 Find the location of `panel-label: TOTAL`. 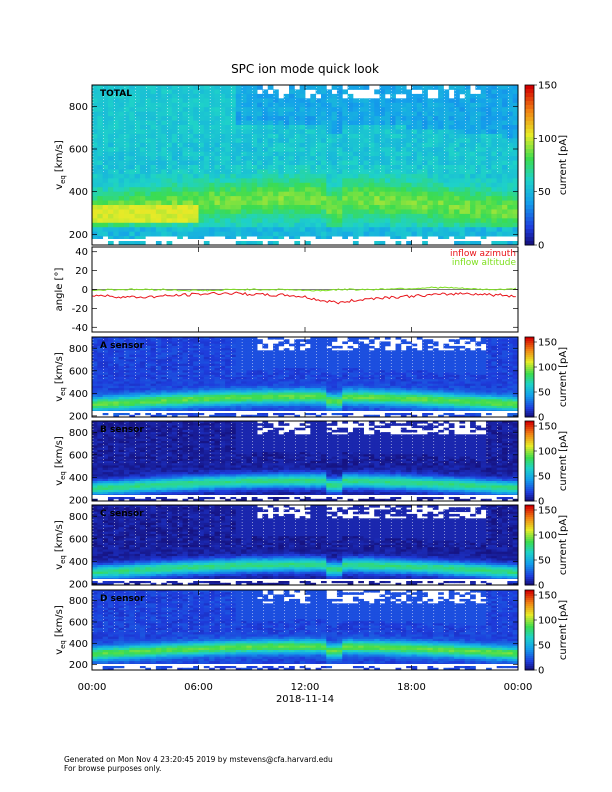

panel-label: TOTAL is located at coordinates (116, 94).